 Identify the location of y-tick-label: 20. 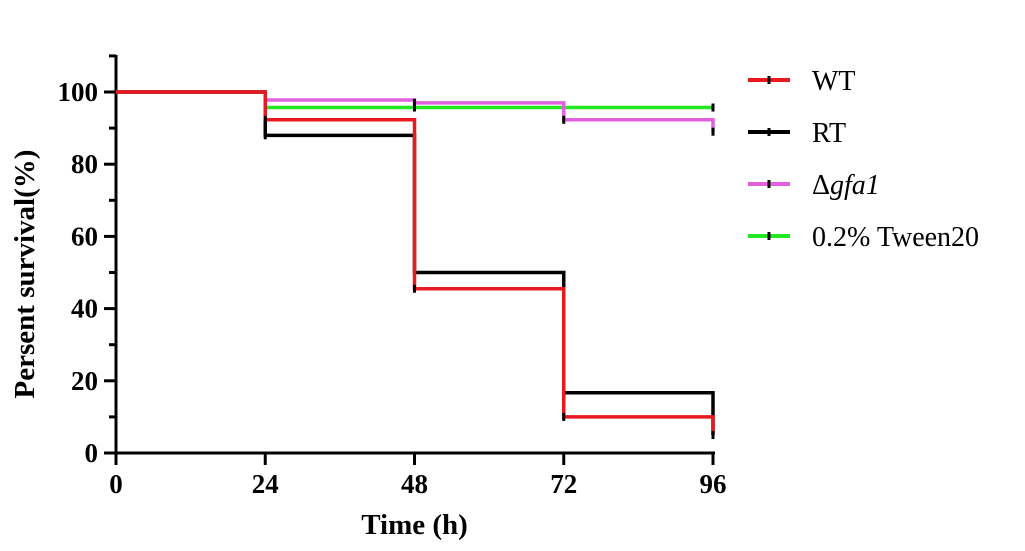
(84, 381).